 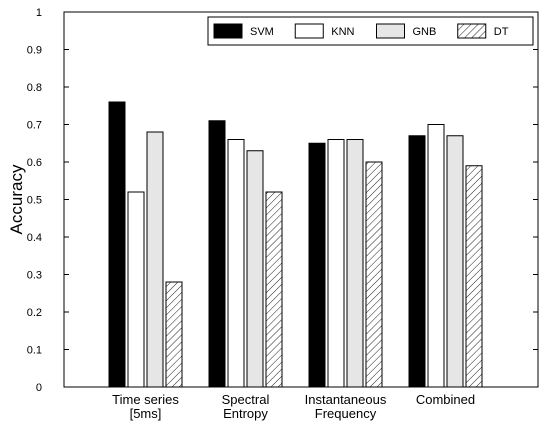 I want to click on legend-swatch-knn, so click(x=309, y=31).